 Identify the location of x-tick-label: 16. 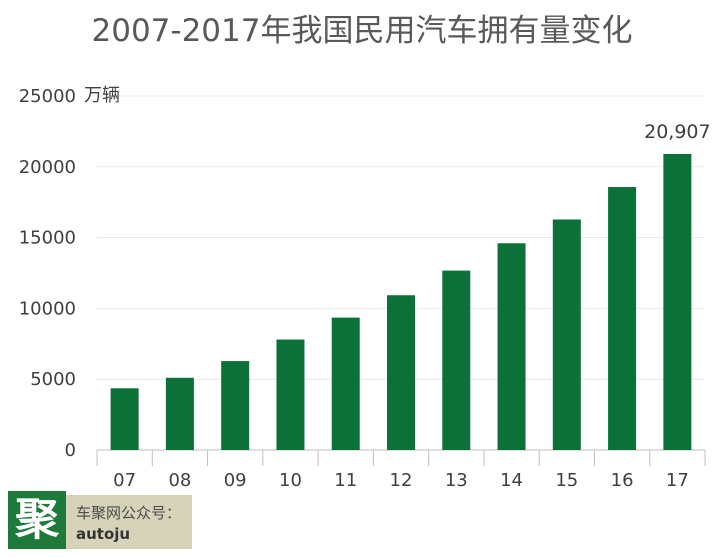
(622, 480).